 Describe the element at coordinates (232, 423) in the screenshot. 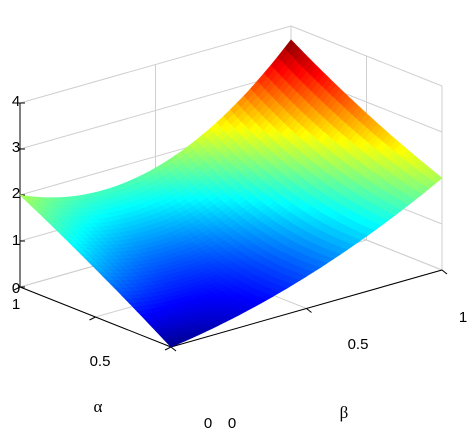

I see `beta-tick-label: 0` at that location.